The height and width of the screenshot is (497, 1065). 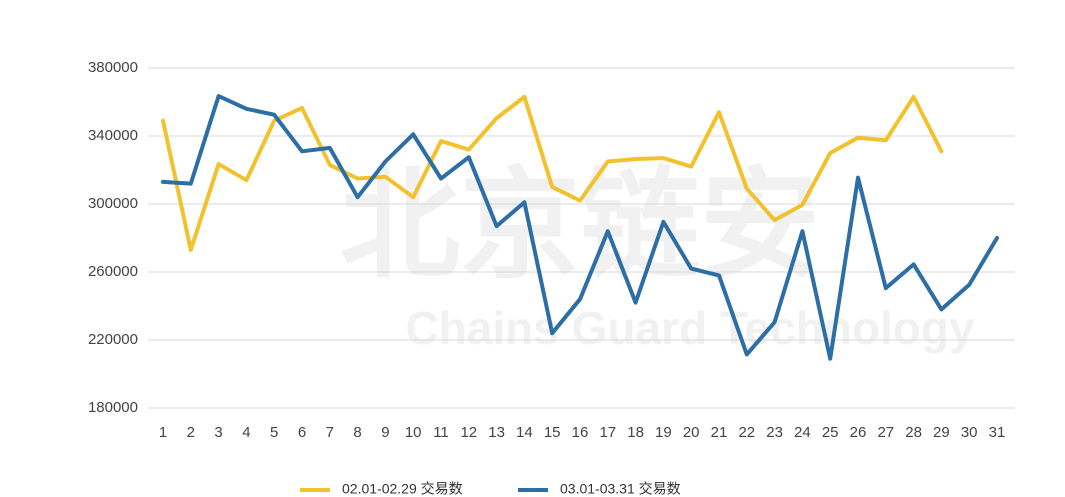 What do you see at coordinates (691, 432) in the screenshot?
I see `x-tick-label: 20` at bounding box center [691, 432].